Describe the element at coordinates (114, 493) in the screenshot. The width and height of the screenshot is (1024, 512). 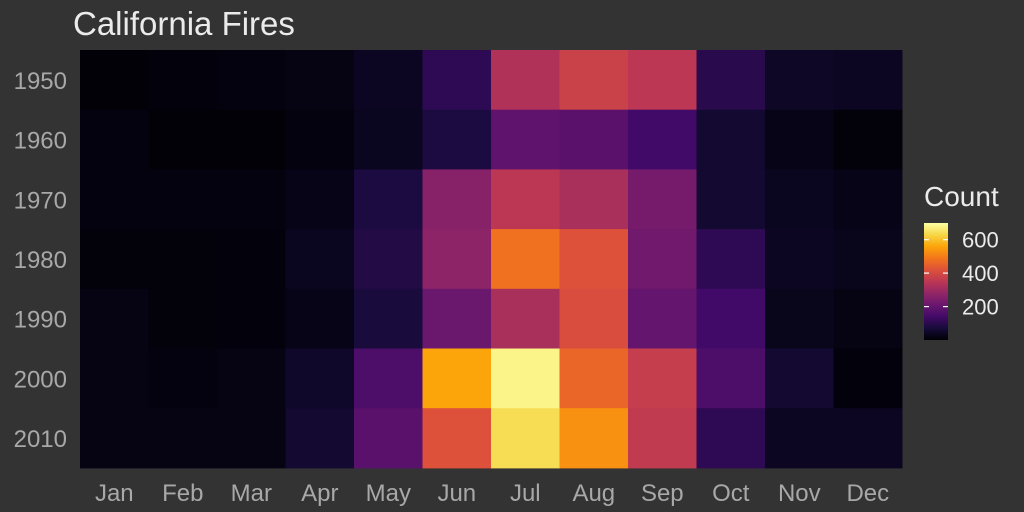
I see `x-tick-label: Jan` at that location.